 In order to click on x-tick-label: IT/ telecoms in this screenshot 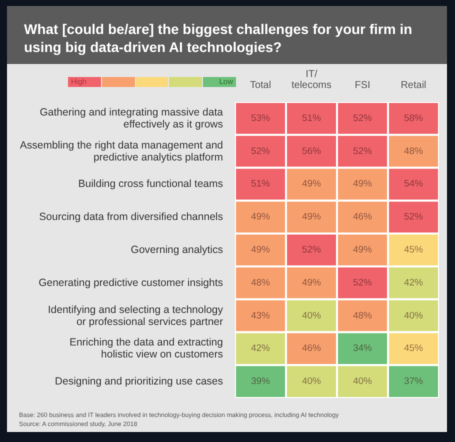, I will do `click(311, 80)`.